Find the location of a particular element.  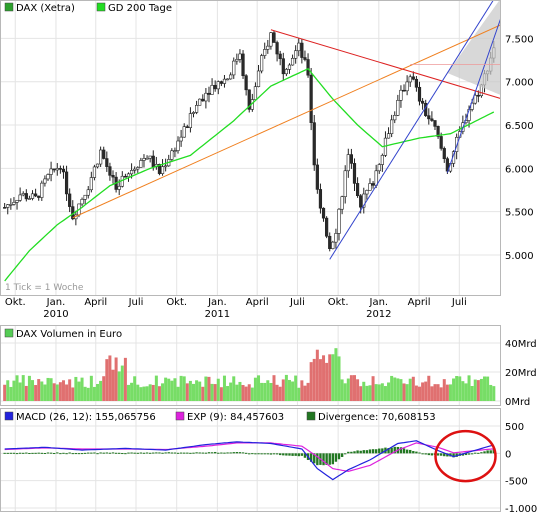

legend-swatch-gd200 is located at coordinates (101, 7).